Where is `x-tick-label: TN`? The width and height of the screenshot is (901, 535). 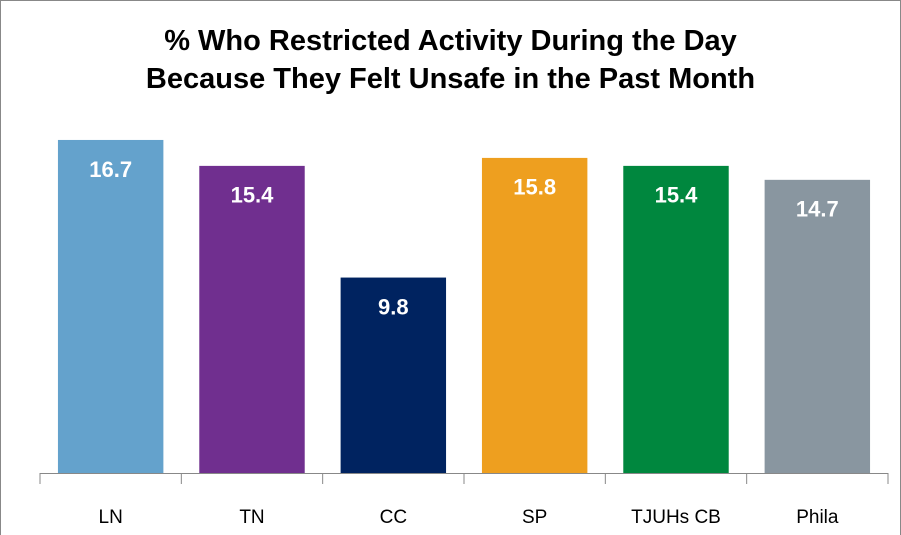
x-tick-label: TN is located at coordinates (251, 517).